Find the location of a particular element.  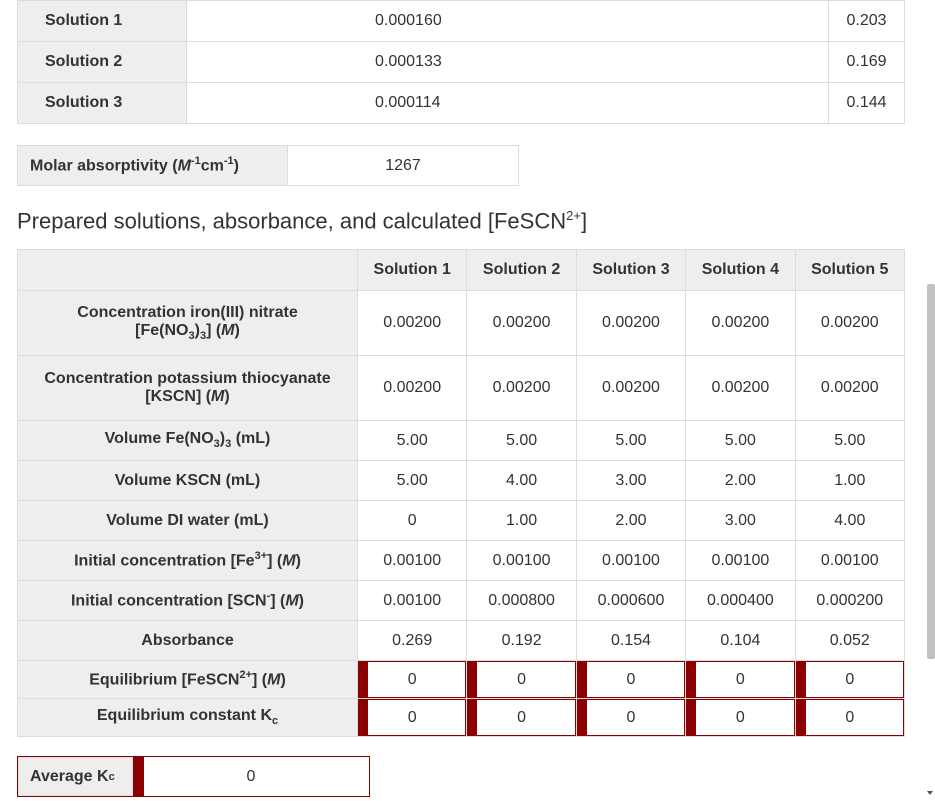

table-row: Absorbance 0.269 0.192 0.154 0.104 0.052 is located at coordinates (461, 640).